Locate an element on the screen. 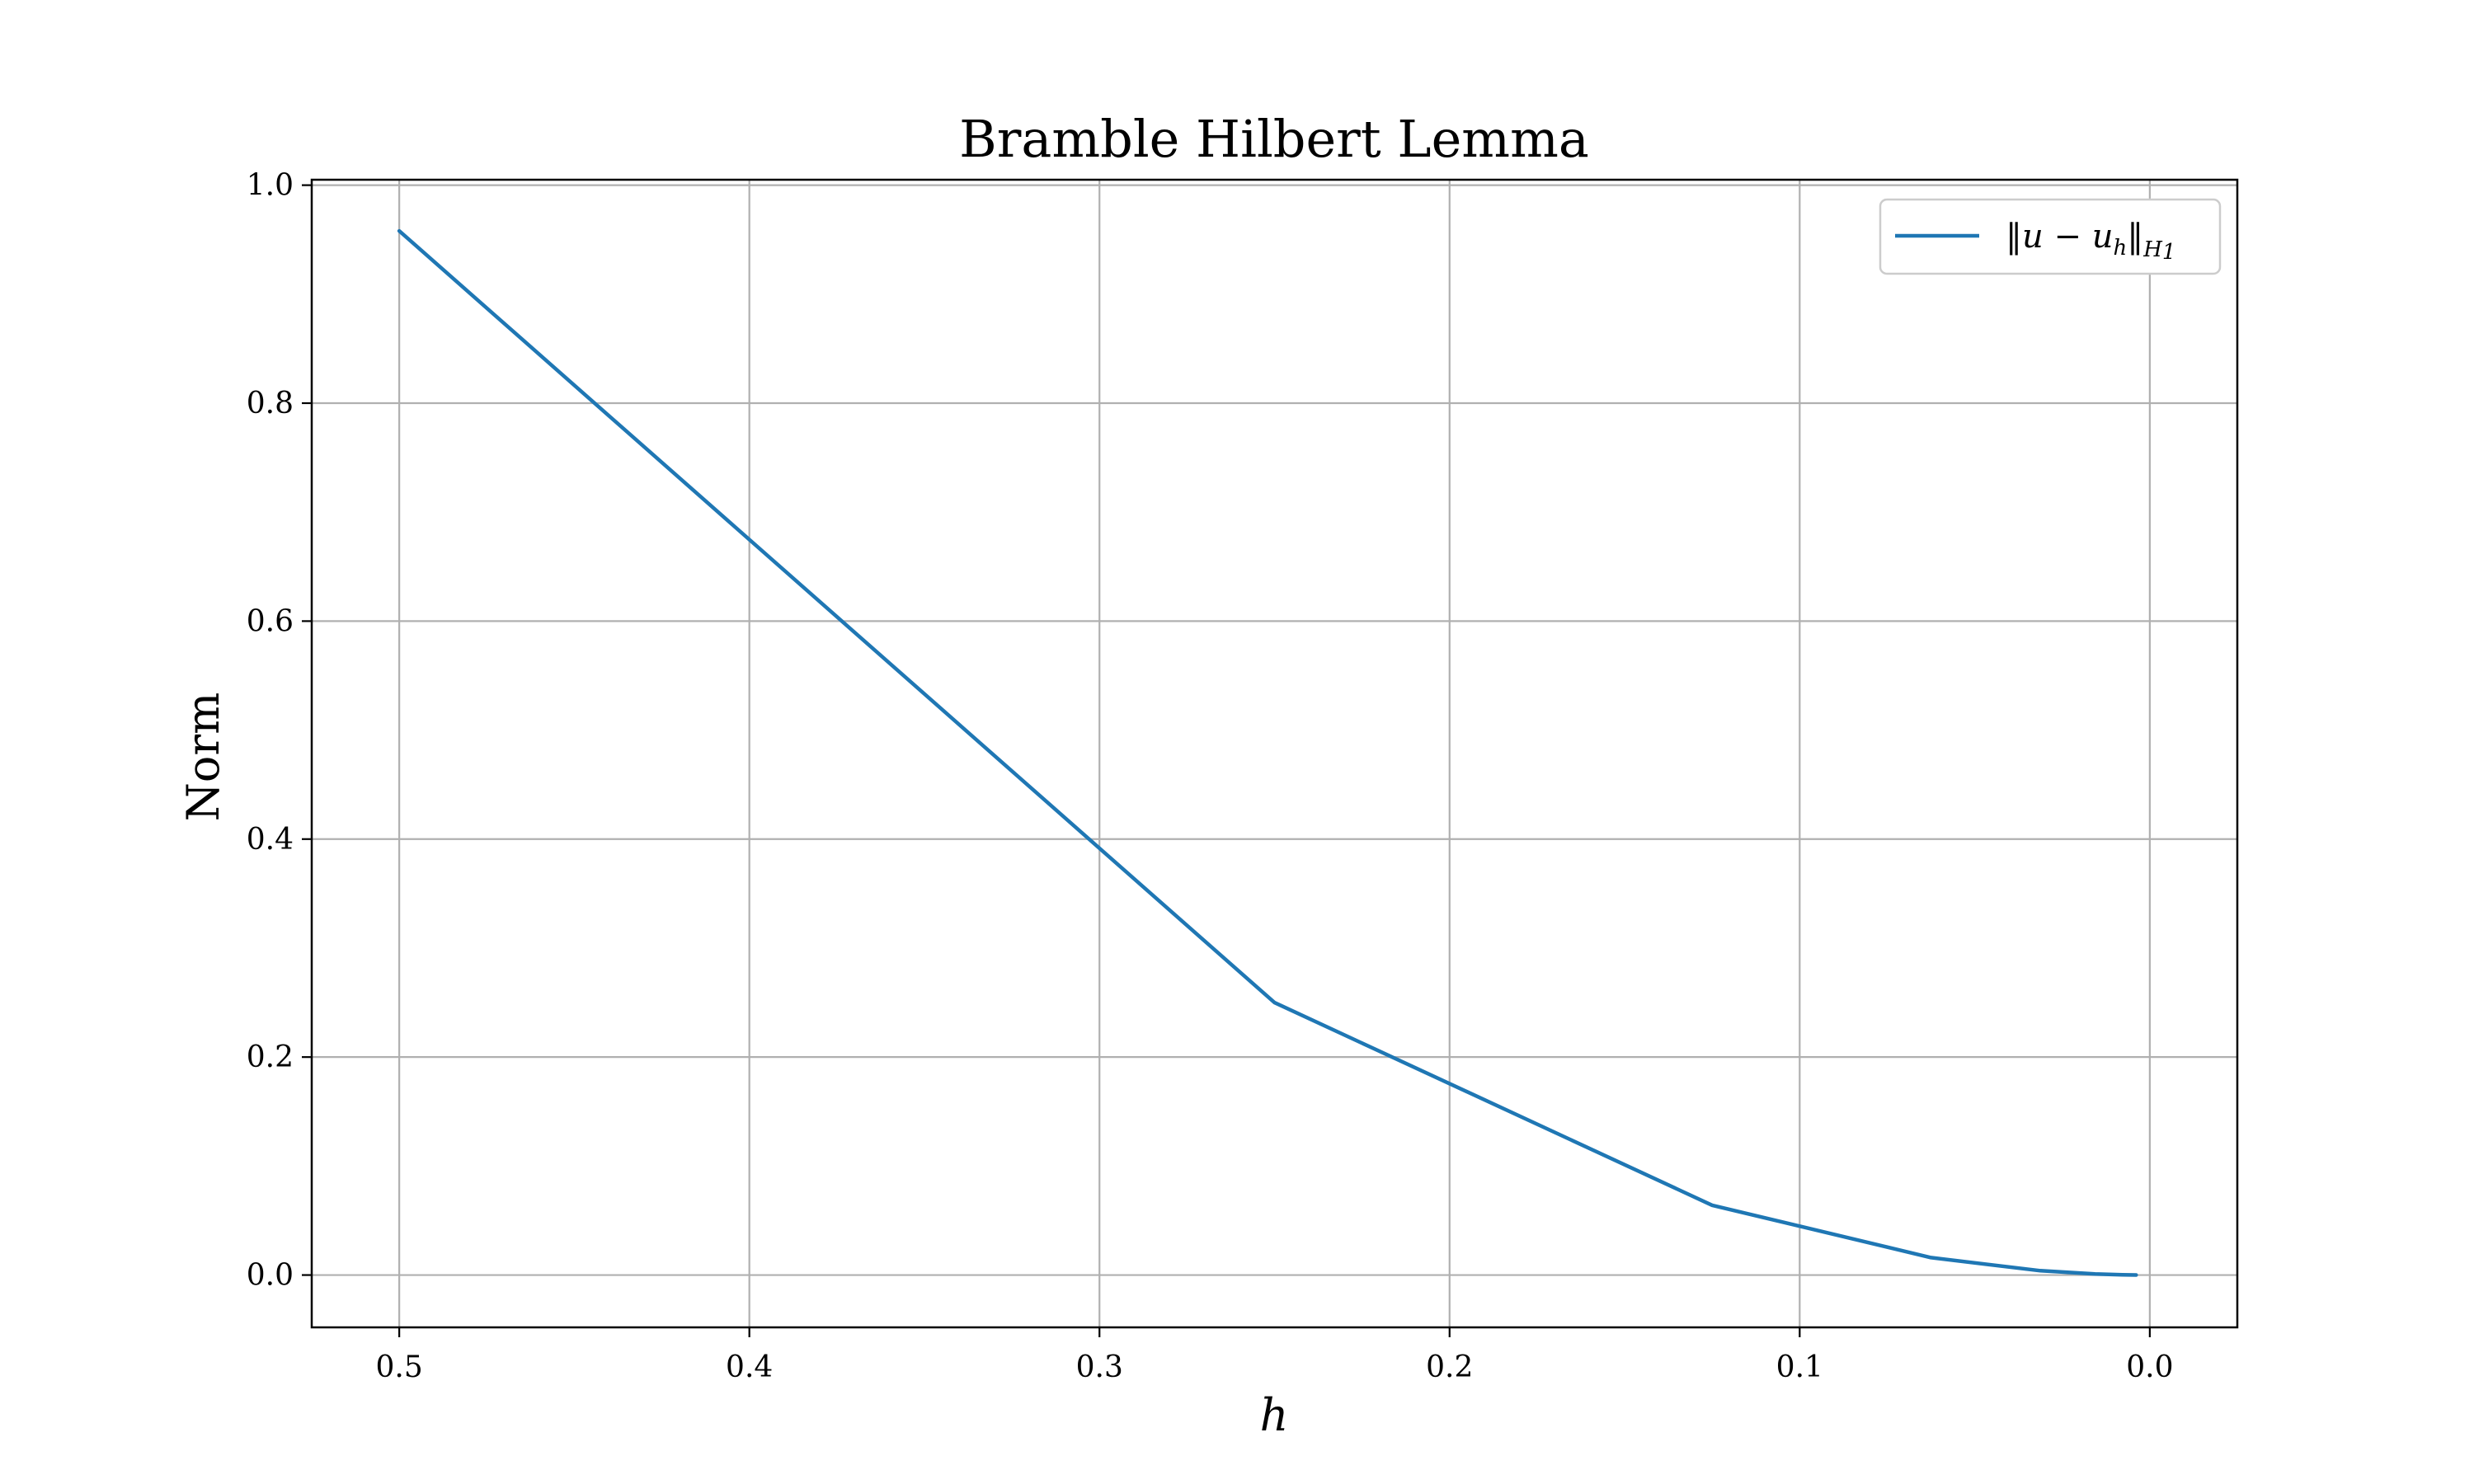 The width and height of the screenshot is (2474, 1484). y-tick-label: 0.6 is located at coordinates (270, 621).